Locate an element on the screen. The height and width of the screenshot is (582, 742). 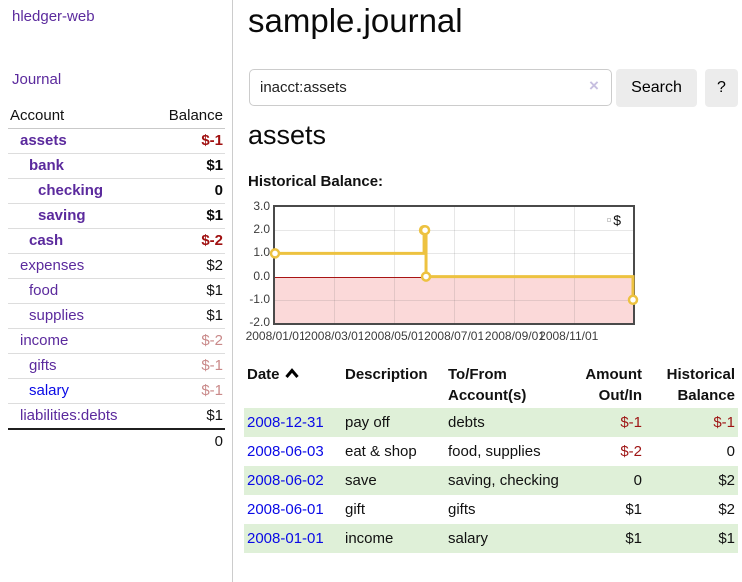
account-row: assets $-1 is located at coordinates (116, 141).